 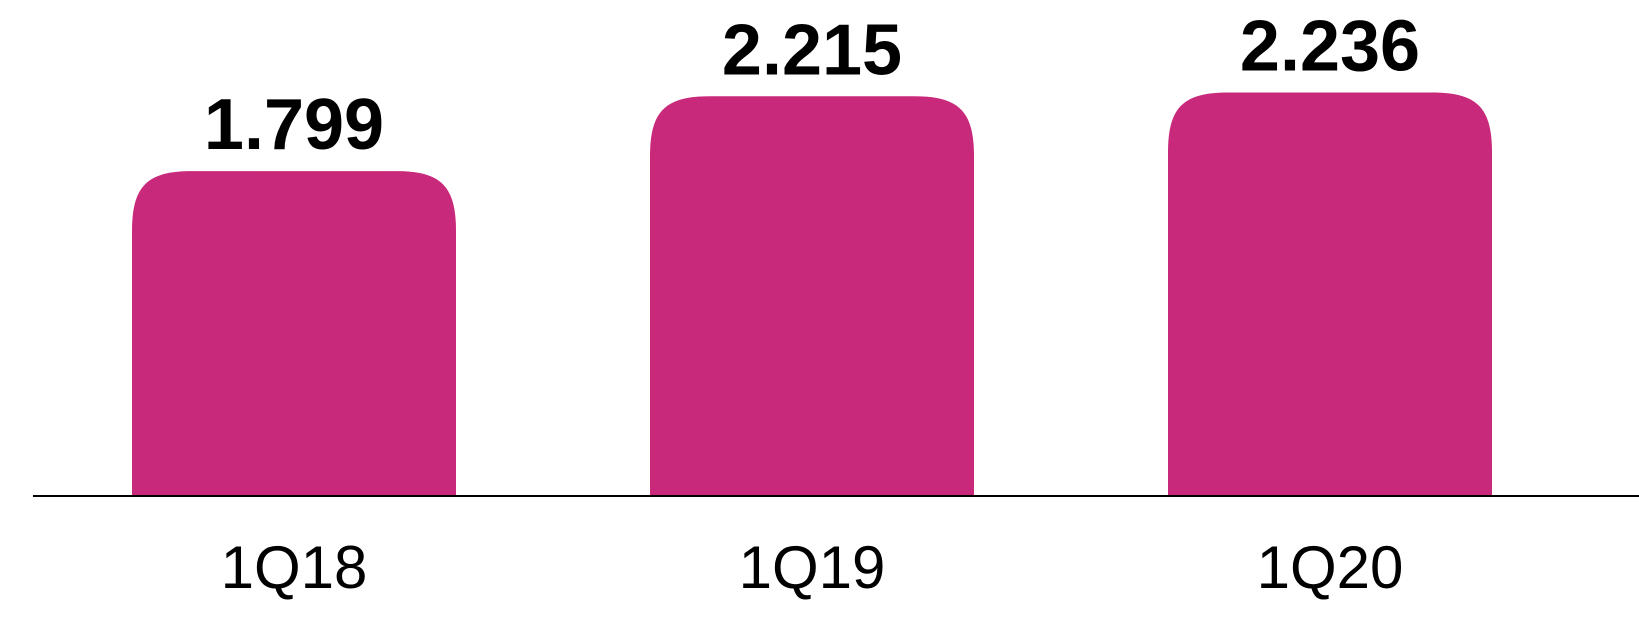 What do you see at coordinates (1330, 567) in the screenshot?
I see `x-tick-label: 1Q20` at bounding box center [1330, 567].